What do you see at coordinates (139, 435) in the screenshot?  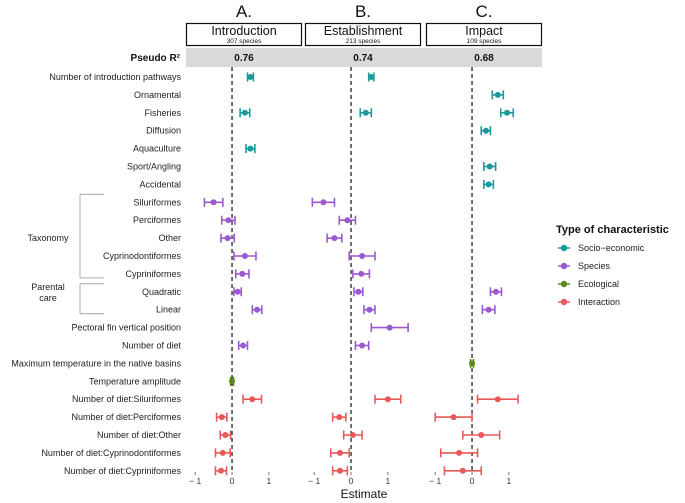 I see `row-label: Number of diet:Other` at bounding box center [139, 435].